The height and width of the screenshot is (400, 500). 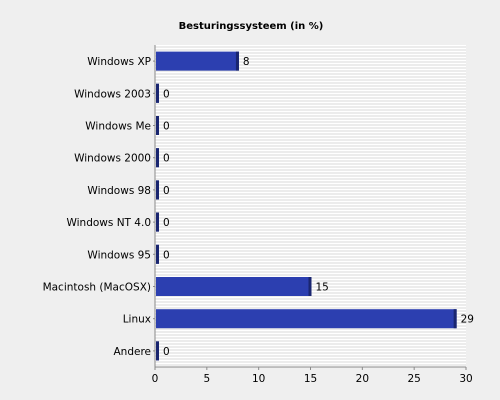 What do you see at coordinates (467, 320) in the screenshot?
I see `data-label: 29` at bounding box center [467, 320].